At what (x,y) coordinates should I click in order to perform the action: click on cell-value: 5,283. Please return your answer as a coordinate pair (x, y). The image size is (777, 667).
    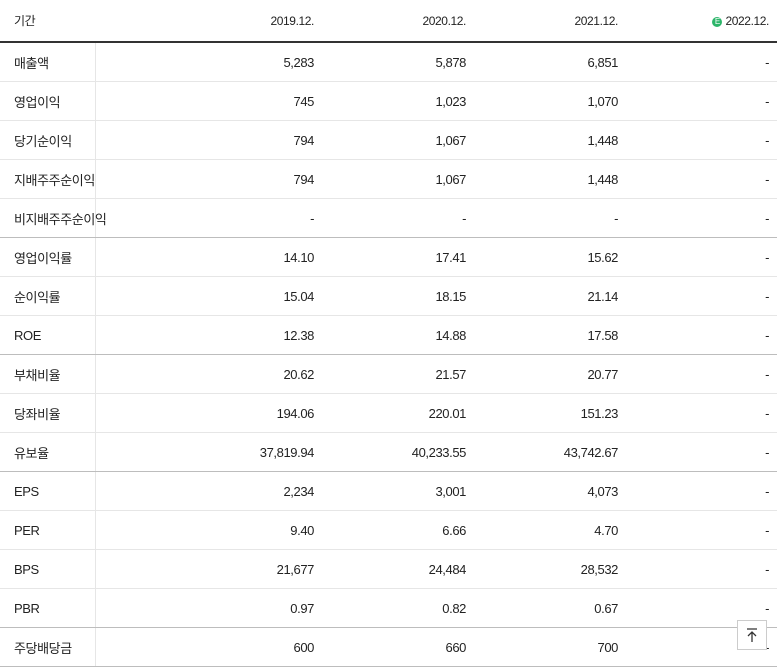
    Looking at the image, I should click on (208, 62).